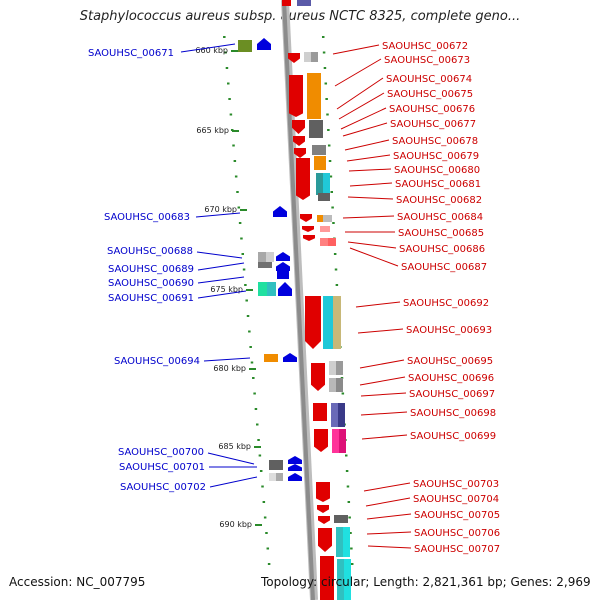 The image size is (600, 600). What do you see at coordinates (442, 249) in the screenshot?
I see `gene-label-right: SAOUHSC_00686` at bounding box center [442, 249].